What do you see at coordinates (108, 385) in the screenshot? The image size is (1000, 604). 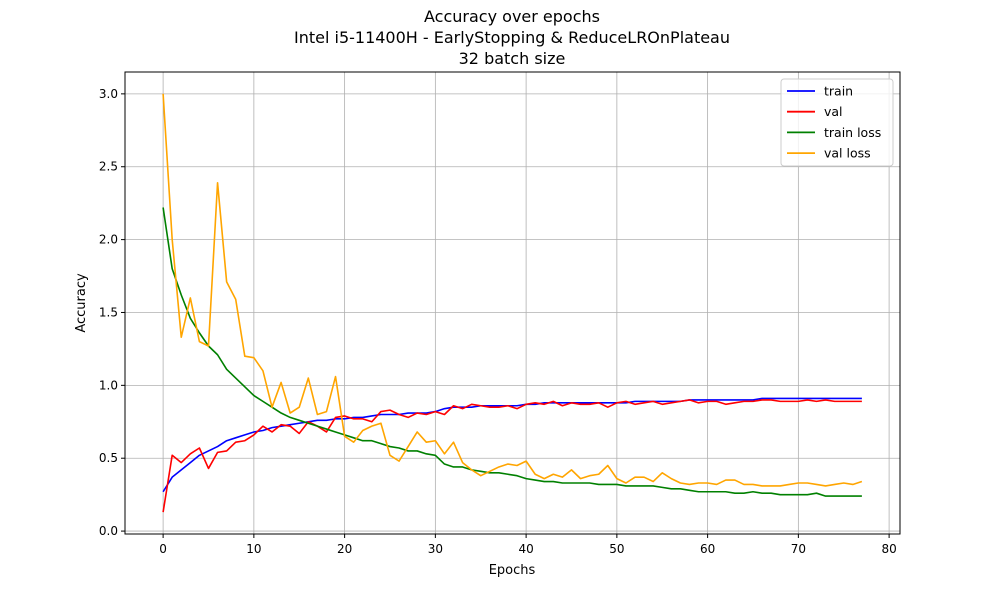 I see `y-tick-label-2: 1.0` at bounding box center [108, 385].